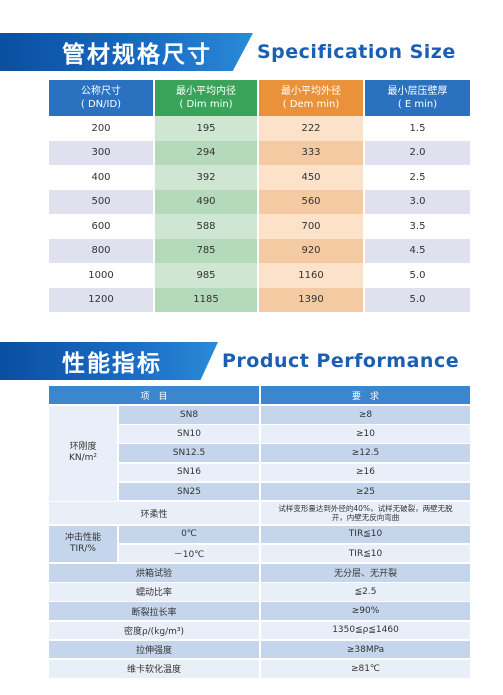 The width and height of the screenshot is (503, 695). What do you see at coordinates (154, 592) in the screenshot?
I see `perf-row-label: 蠕动比率` at bounding box center [154, 592].